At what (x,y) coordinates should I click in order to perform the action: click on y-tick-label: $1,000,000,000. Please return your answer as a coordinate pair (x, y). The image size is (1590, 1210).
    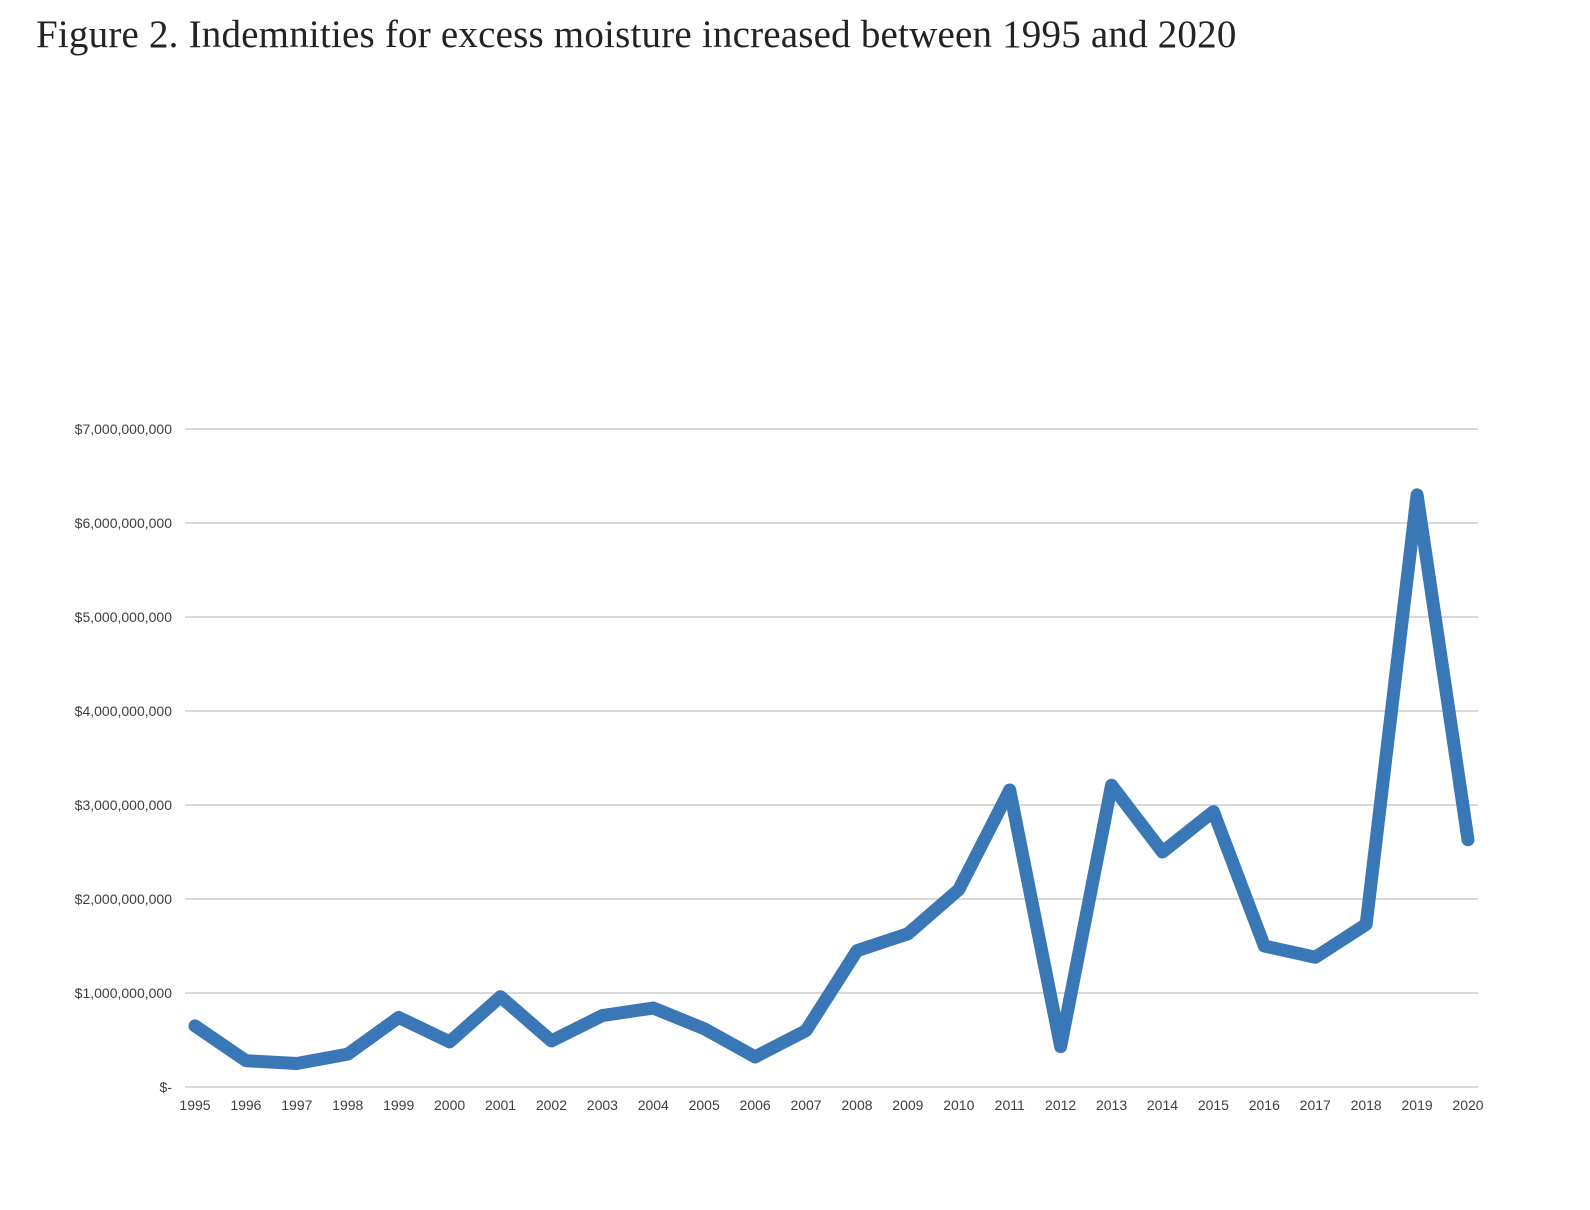
    Looking at the image, I should click on (124, 993).